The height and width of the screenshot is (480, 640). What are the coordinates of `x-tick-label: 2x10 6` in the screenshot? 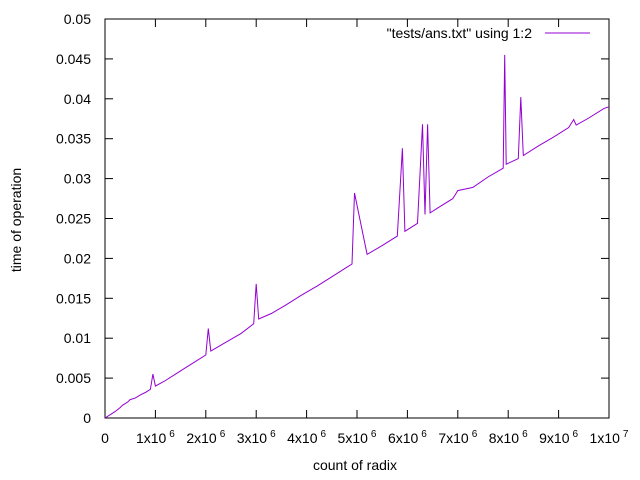 It's located at (205, 437).